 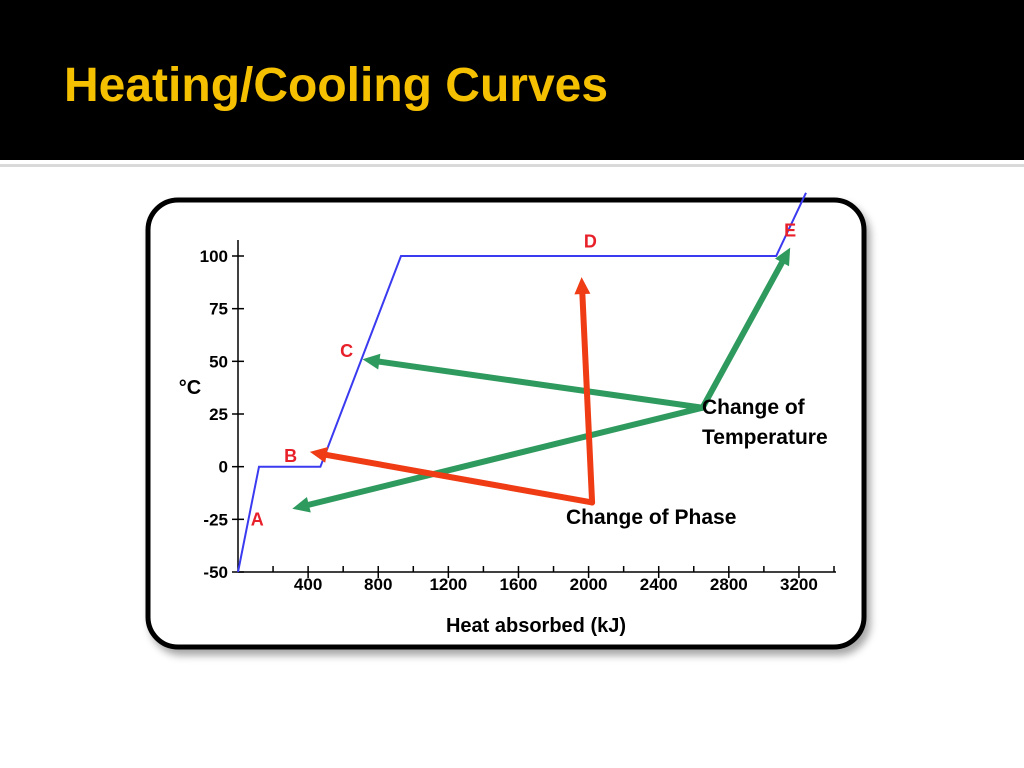 What do you see at coordinates (223, 467) in the screenshot?
I see `y-tick-label: 0` at bounding box center [223, 467].